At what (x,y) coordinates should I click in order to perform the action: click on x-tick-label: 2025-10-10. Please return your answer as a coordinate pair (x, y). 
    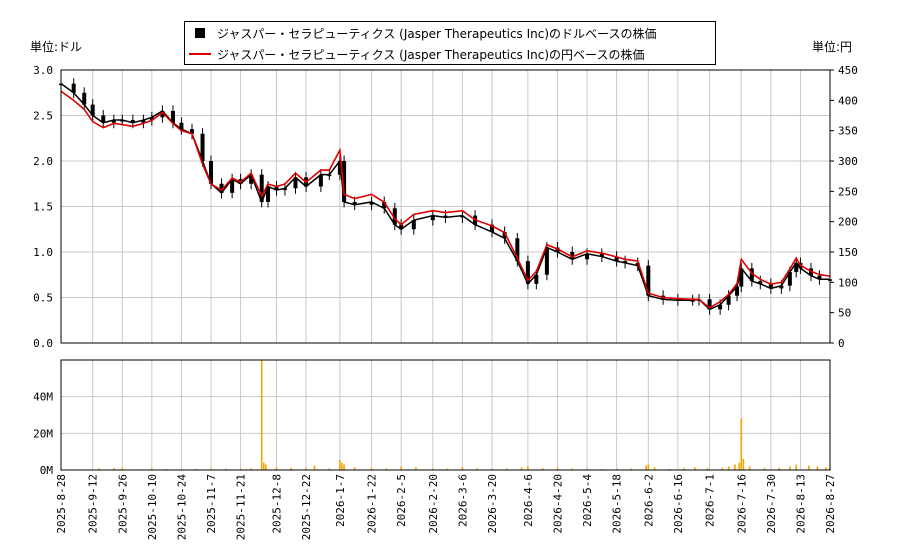
    Looking at the image, I should click on (152, 507).